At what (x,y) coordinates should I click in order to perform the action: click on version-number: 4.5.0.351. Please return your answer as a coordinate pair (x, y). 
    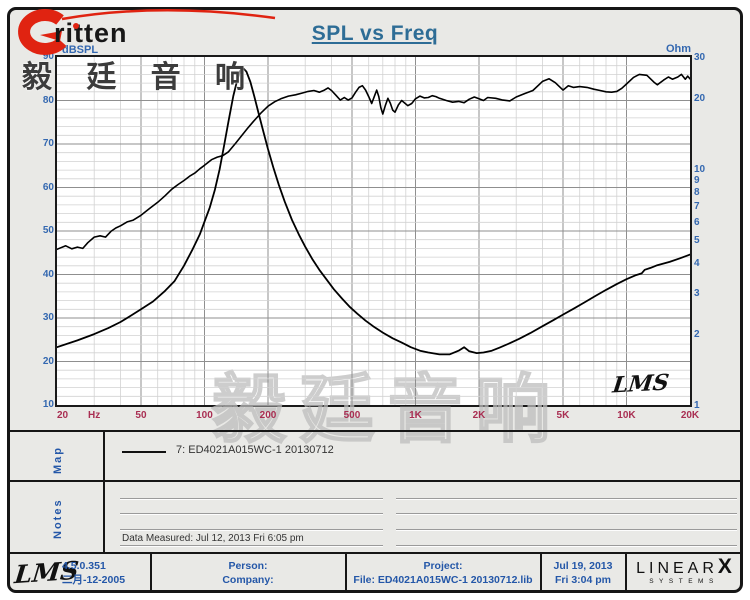
    Looking at the image, I should click on (84, 566).